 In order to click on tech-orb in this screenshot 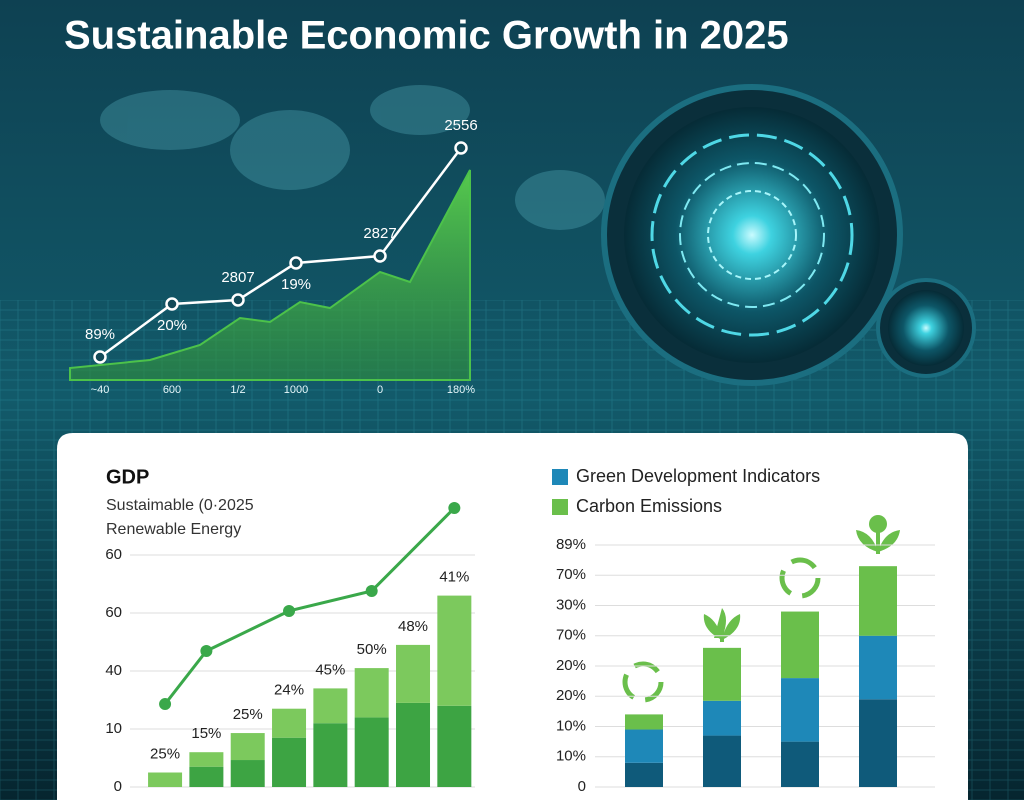, I will do `click(788, 235)`.